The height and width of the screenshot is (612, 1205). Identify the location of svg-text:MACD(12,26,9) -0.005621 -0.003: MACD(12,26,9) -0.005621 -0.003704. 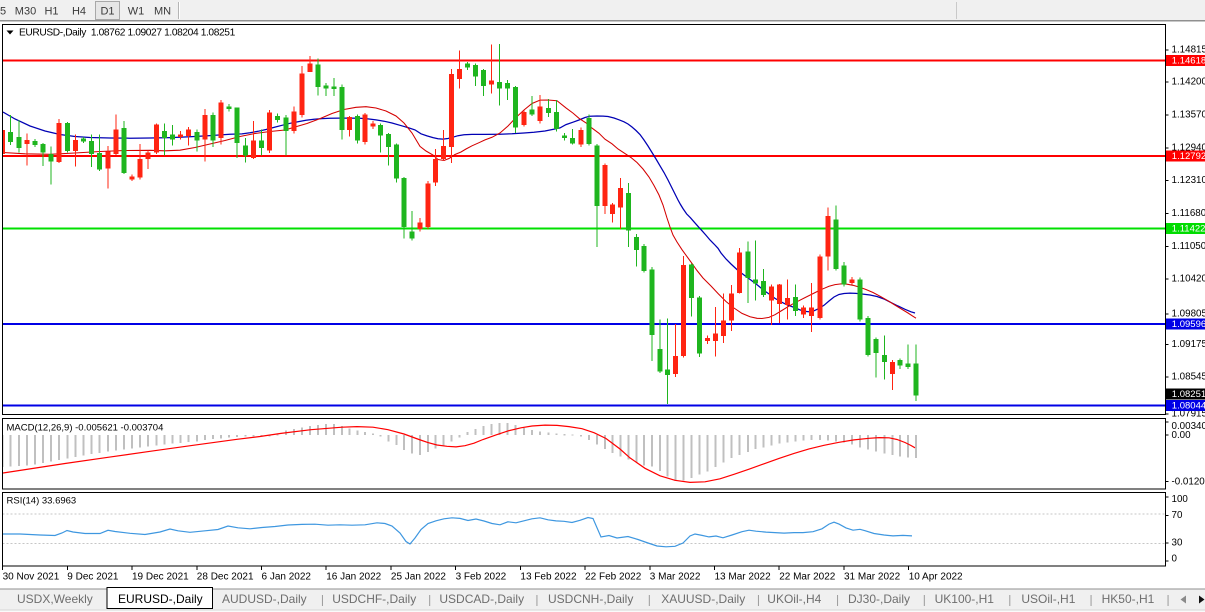
(85, 428).